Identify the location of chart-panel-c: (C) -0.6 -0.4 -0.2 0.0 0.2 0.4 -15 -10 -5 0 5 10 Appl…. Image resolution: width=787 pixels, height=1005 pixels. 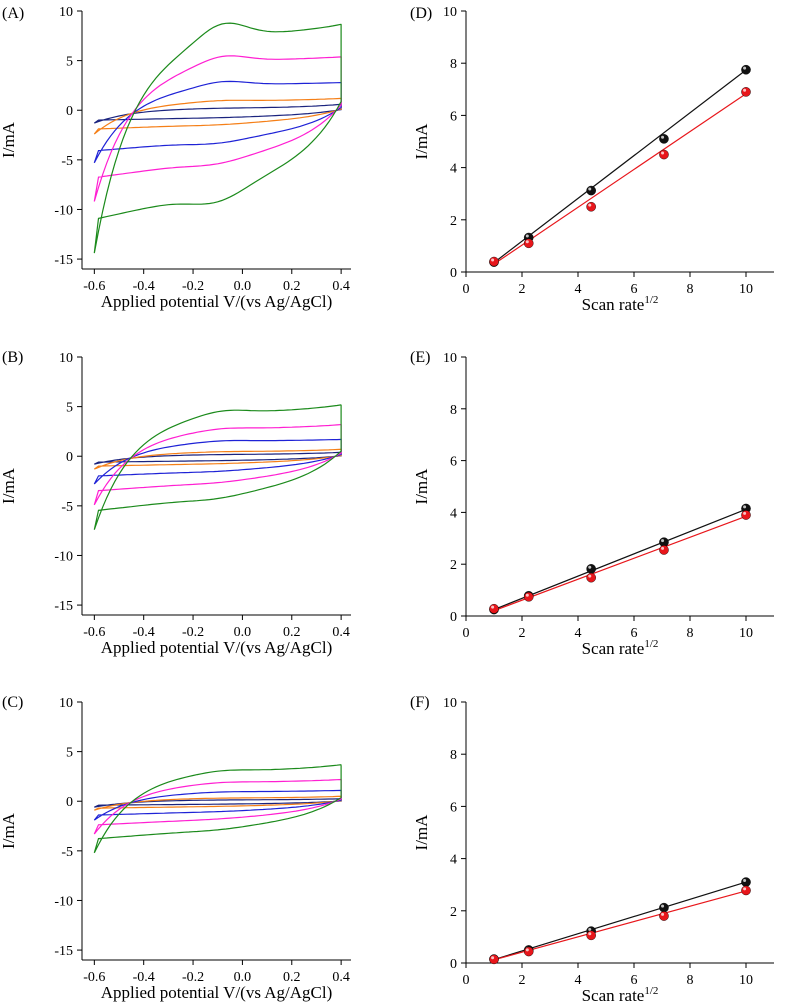
(175, 848).